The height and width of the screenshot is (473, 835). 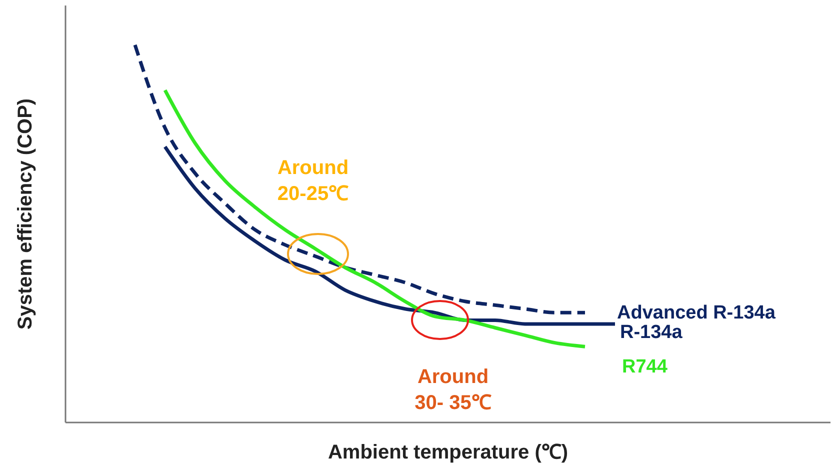 I want to click on annotation: Around 20-25℃, so click(x=313, y=181).